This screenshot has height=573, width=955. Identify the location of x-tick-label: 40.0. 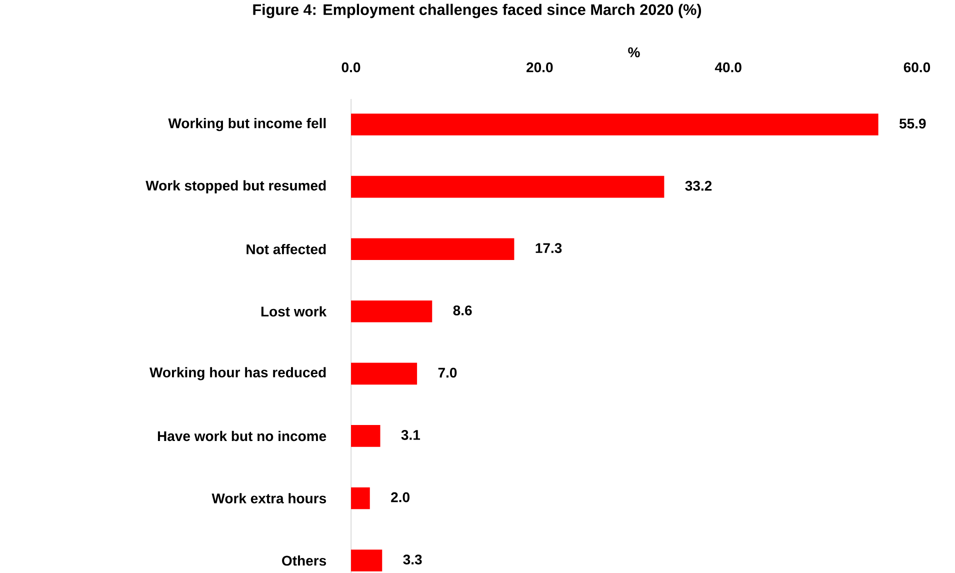
(728, 67).